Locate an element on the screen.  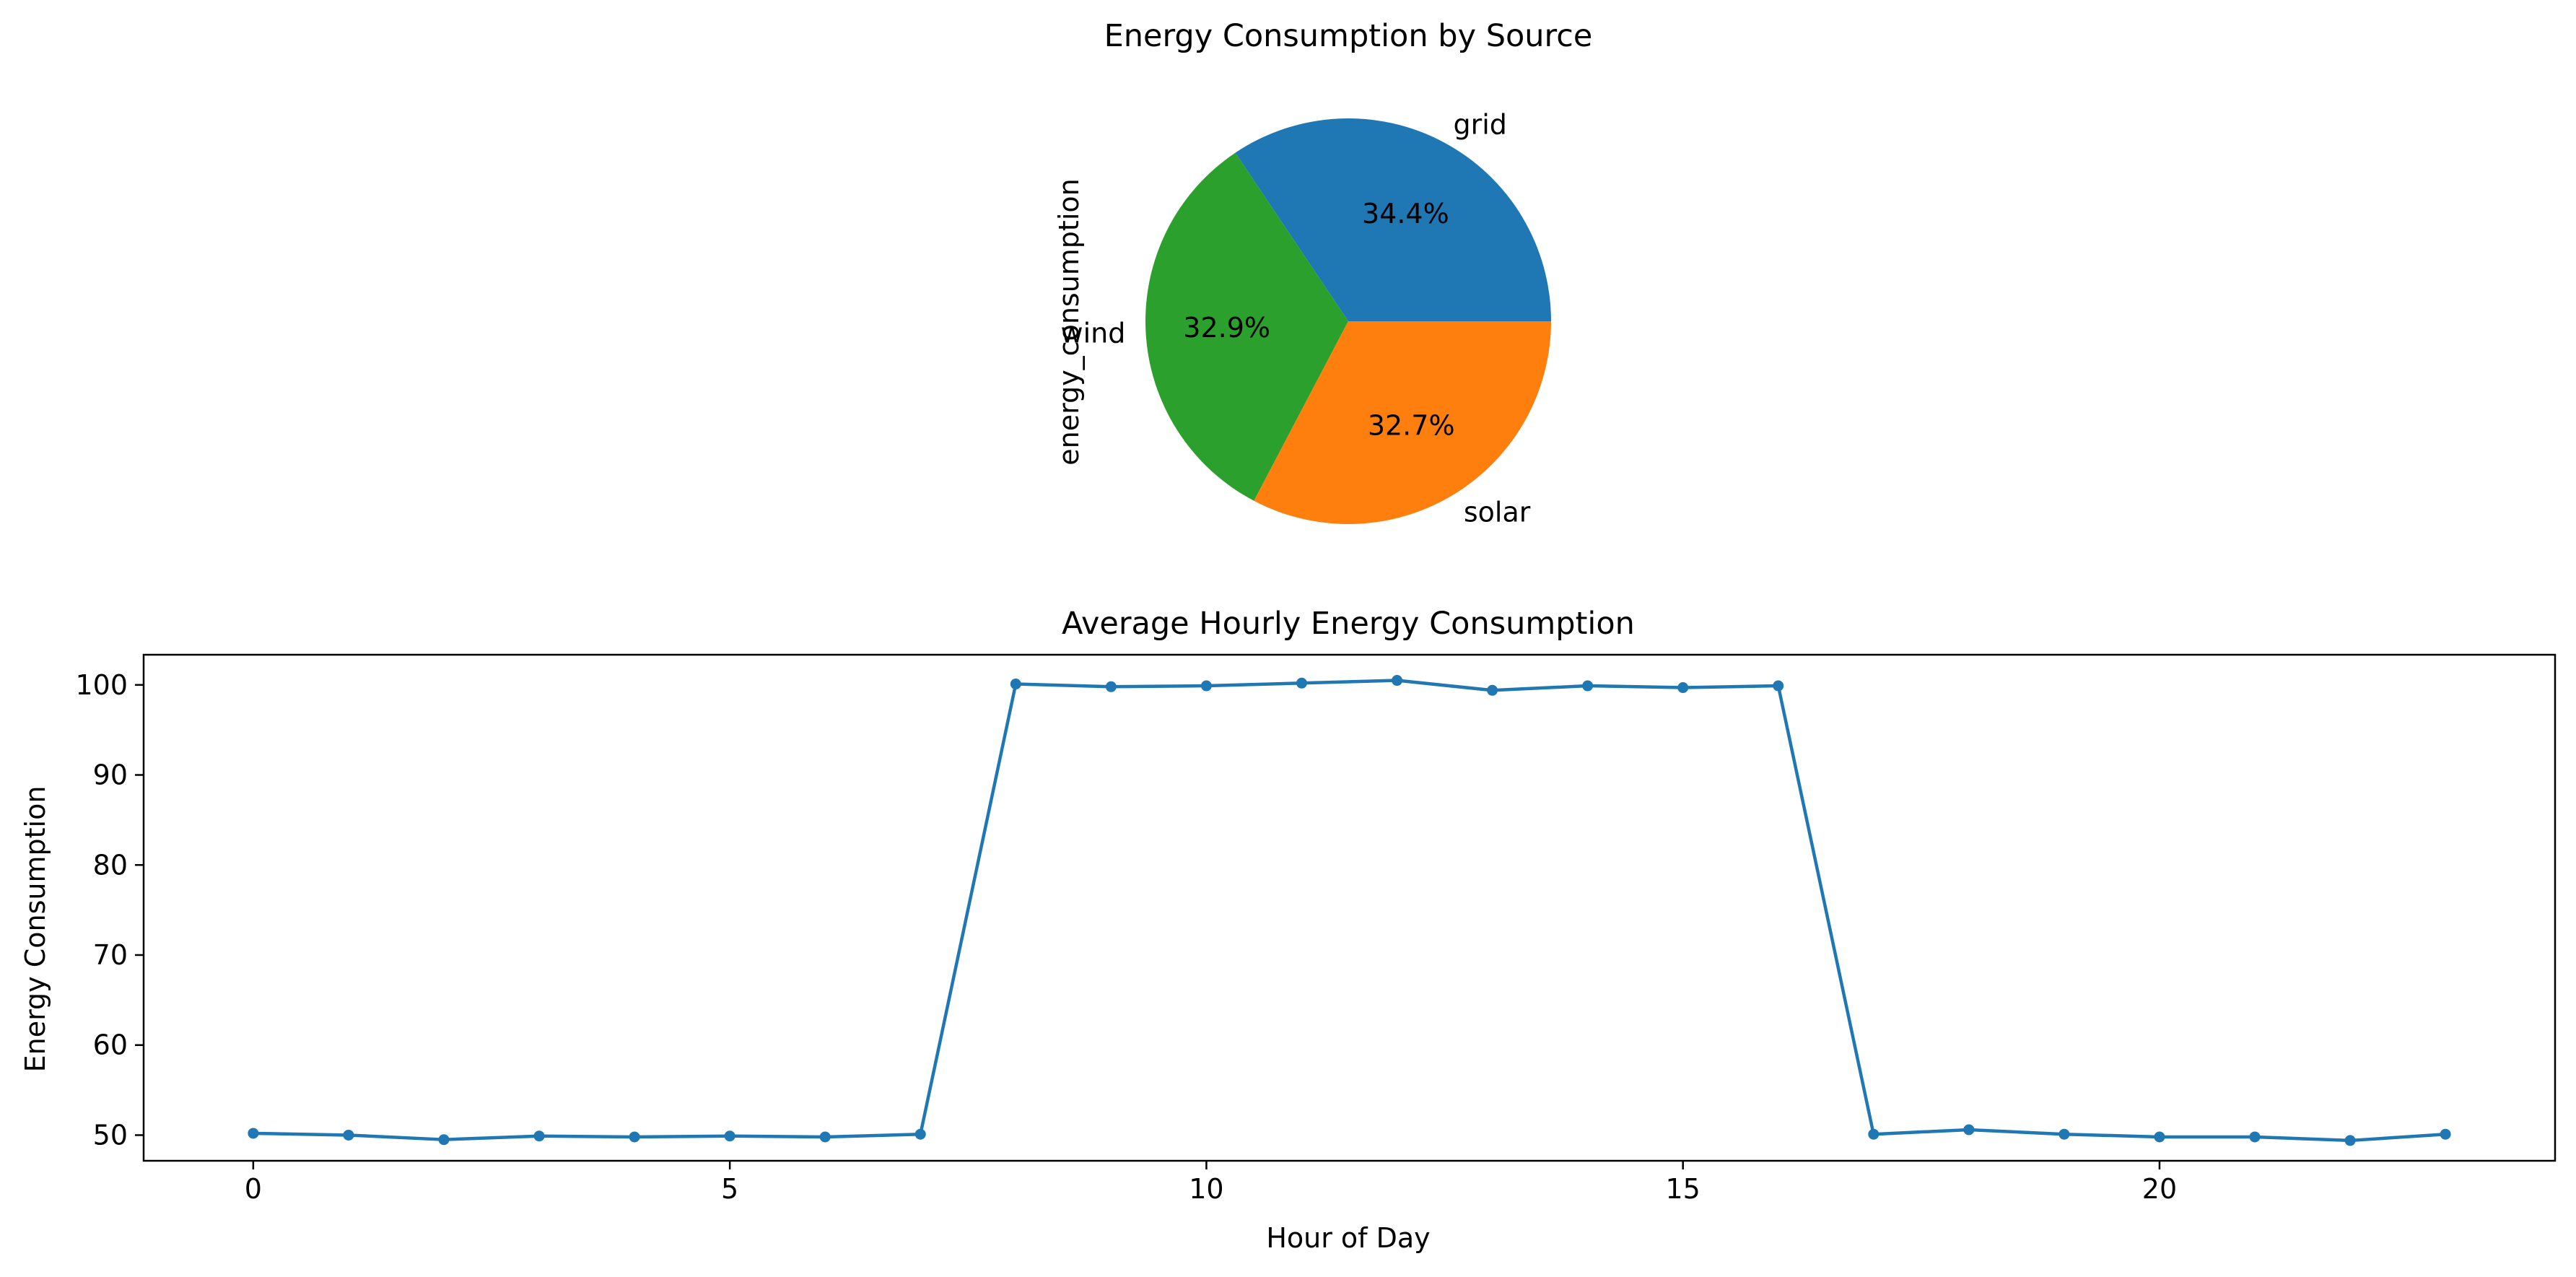
pie-percent-label-wind: 32.9% is located at coordinates (1226, 328).